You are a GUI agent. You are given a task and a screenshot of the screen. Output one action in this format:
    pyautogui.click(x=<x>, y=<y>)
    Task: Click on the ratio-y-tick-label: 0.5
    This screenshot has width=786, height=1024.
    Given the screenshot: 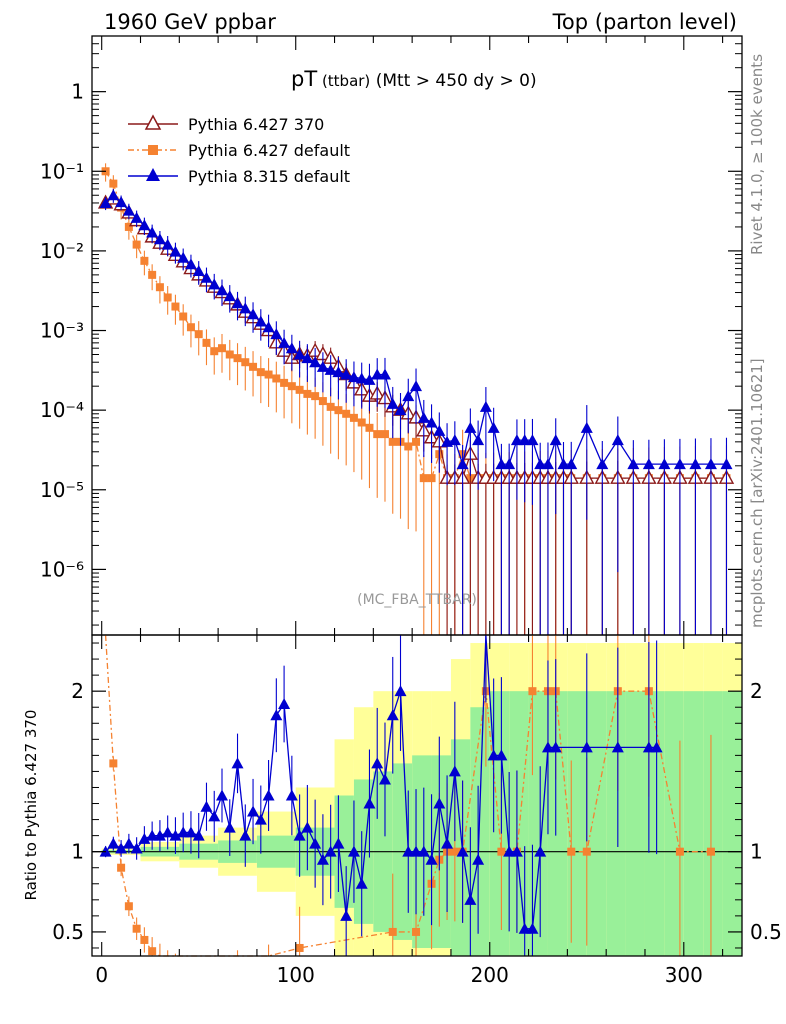 What is the action you would take?
    pyautogui.click(x=68, y=932)
    